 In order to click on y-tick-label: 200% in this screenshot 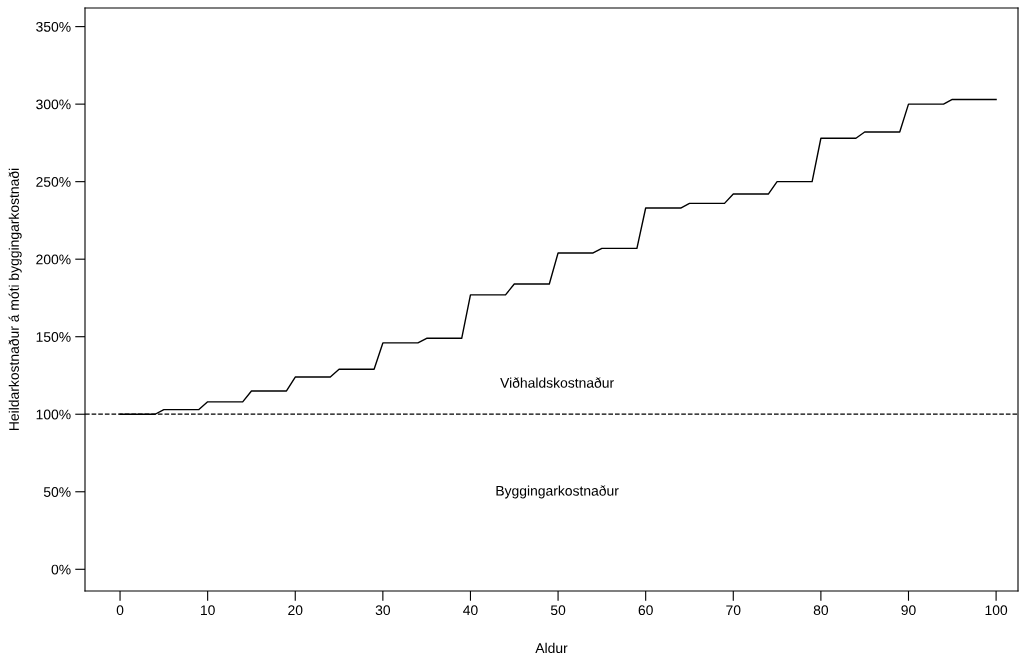, I will do `click(53, 259)`.